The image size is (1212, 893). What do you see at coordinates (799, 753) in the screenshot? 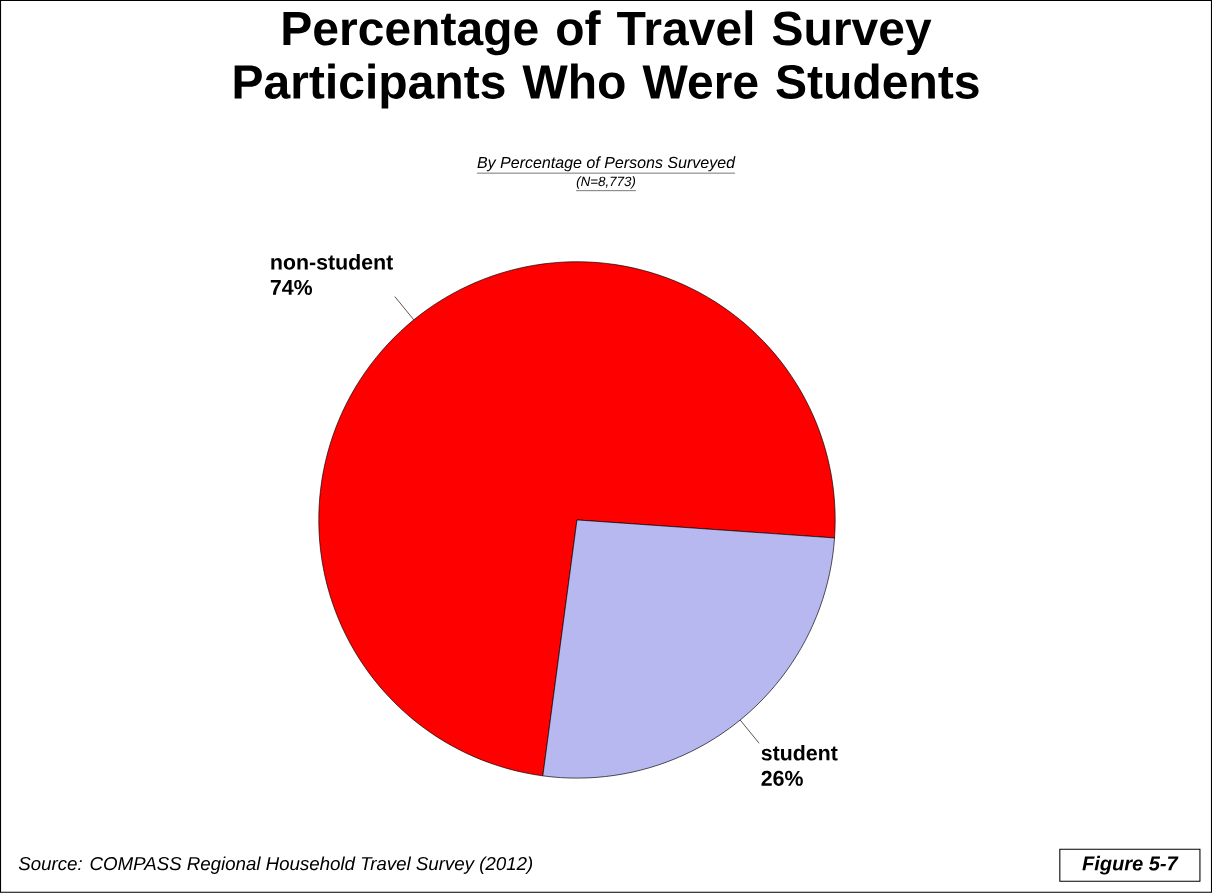
I see `slice-label: student` at bounding box center [799, 753].